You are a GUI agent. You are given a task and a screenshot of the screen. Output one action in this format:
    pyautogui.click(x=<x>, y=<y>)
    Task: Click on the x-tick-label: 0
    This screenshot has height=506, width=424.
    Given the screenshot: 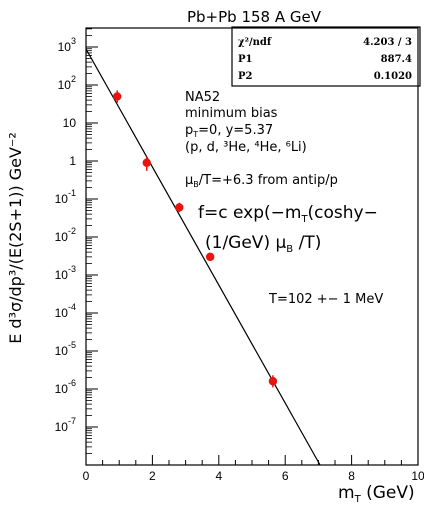 What is the action you would take?
    pyautogui.click(x=86, y=476)
    